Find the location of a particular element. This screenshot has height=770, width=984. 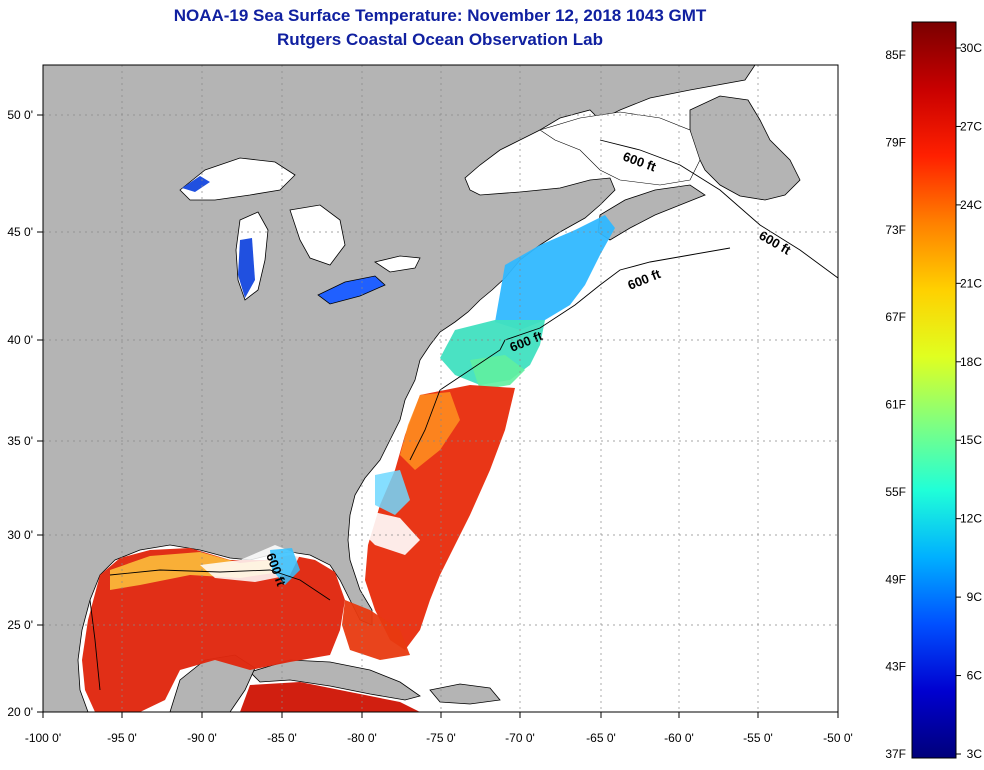

colorbar-c-label: 30C is located at coordinates (971, 48).